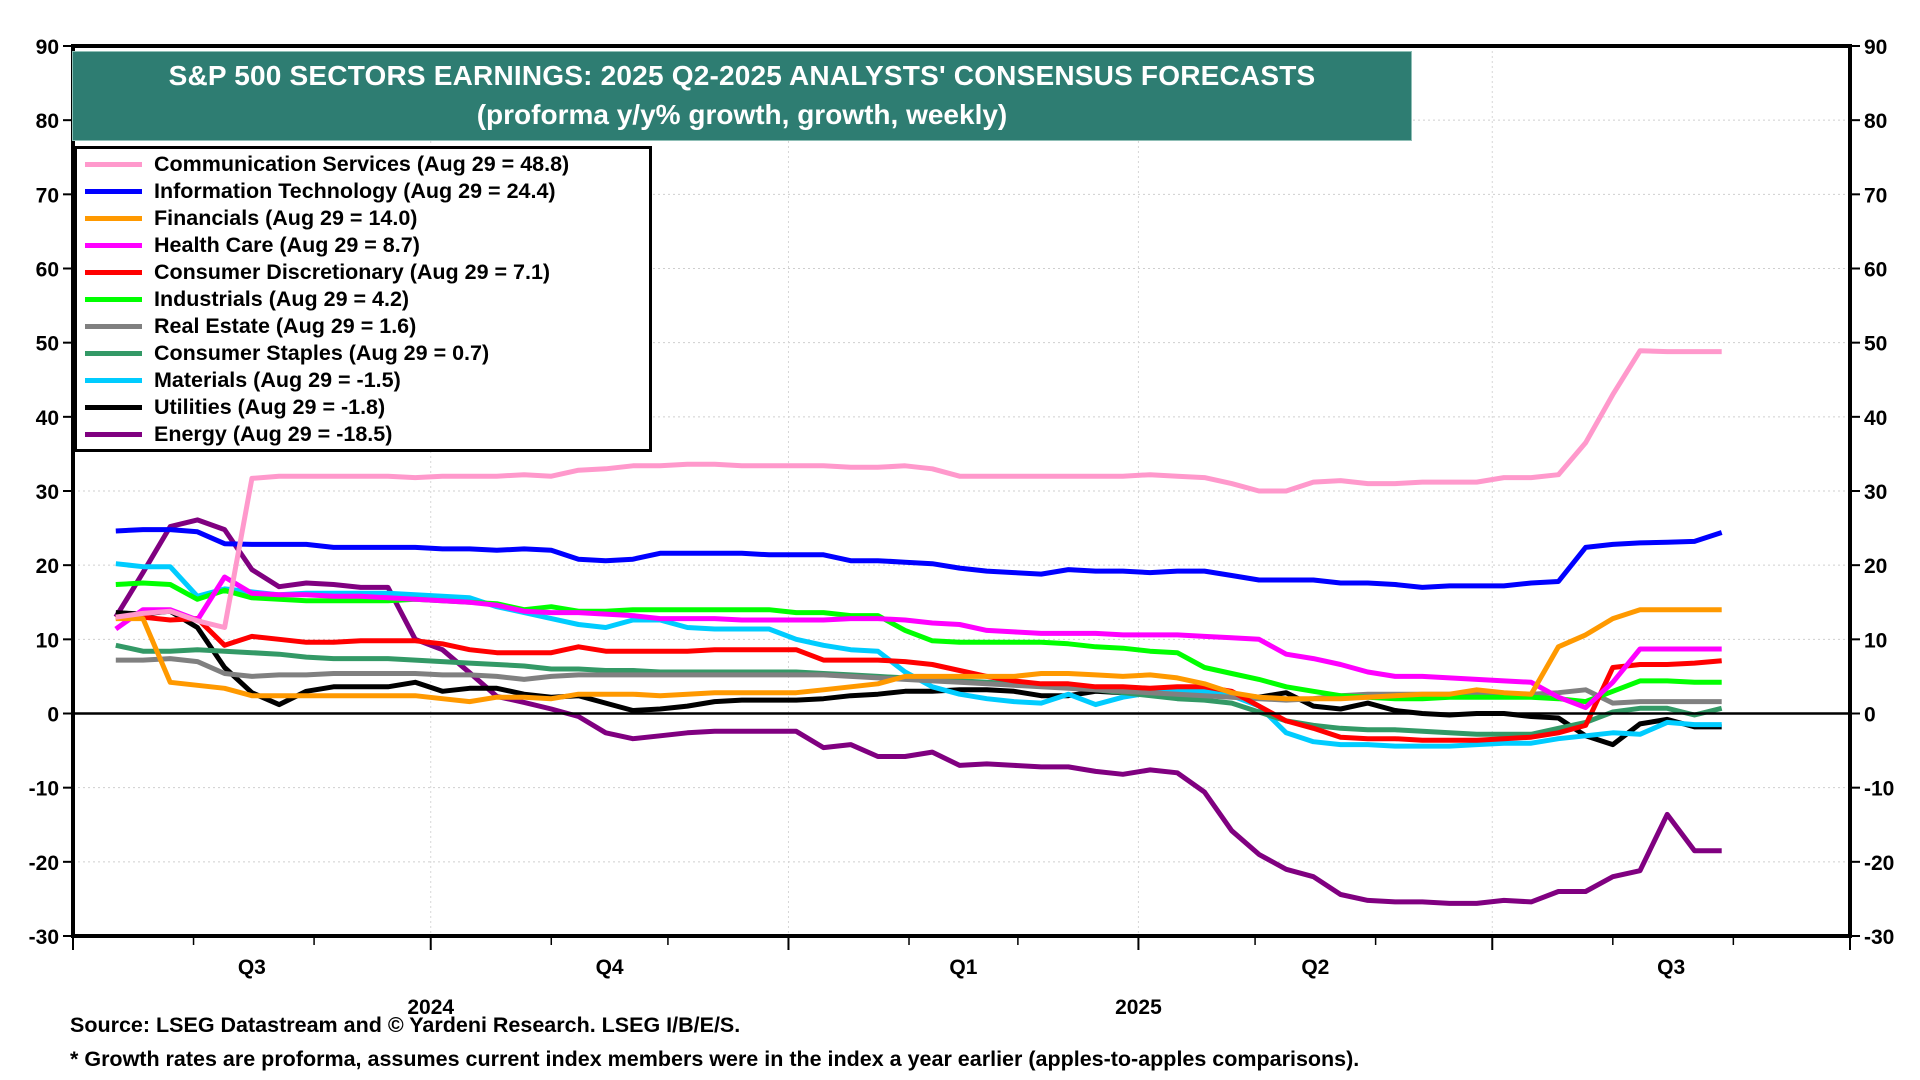 This screenshot has width=1920, height=1080. What do you see at coordinates (1875, 121) in the screenshot?
I see `y-tick-label-right: 80` at bounding box center [1875, 121].